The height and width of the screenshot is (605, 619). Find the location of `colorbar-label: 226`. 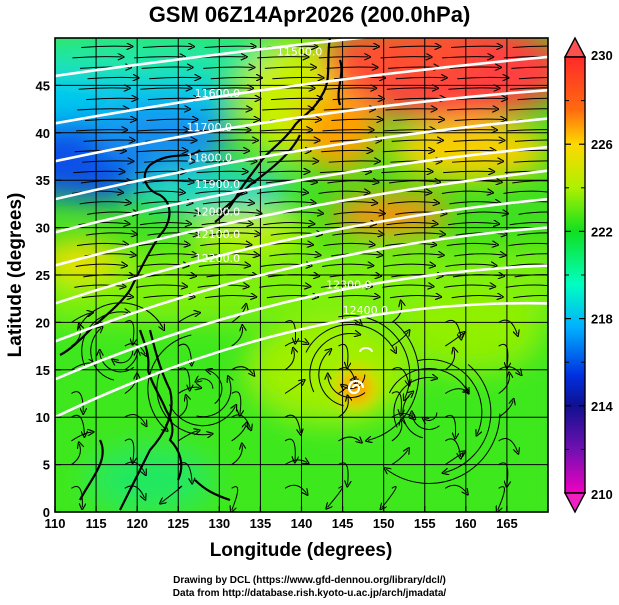

colorbar-label: 226 is located at coordinates (602, 144).